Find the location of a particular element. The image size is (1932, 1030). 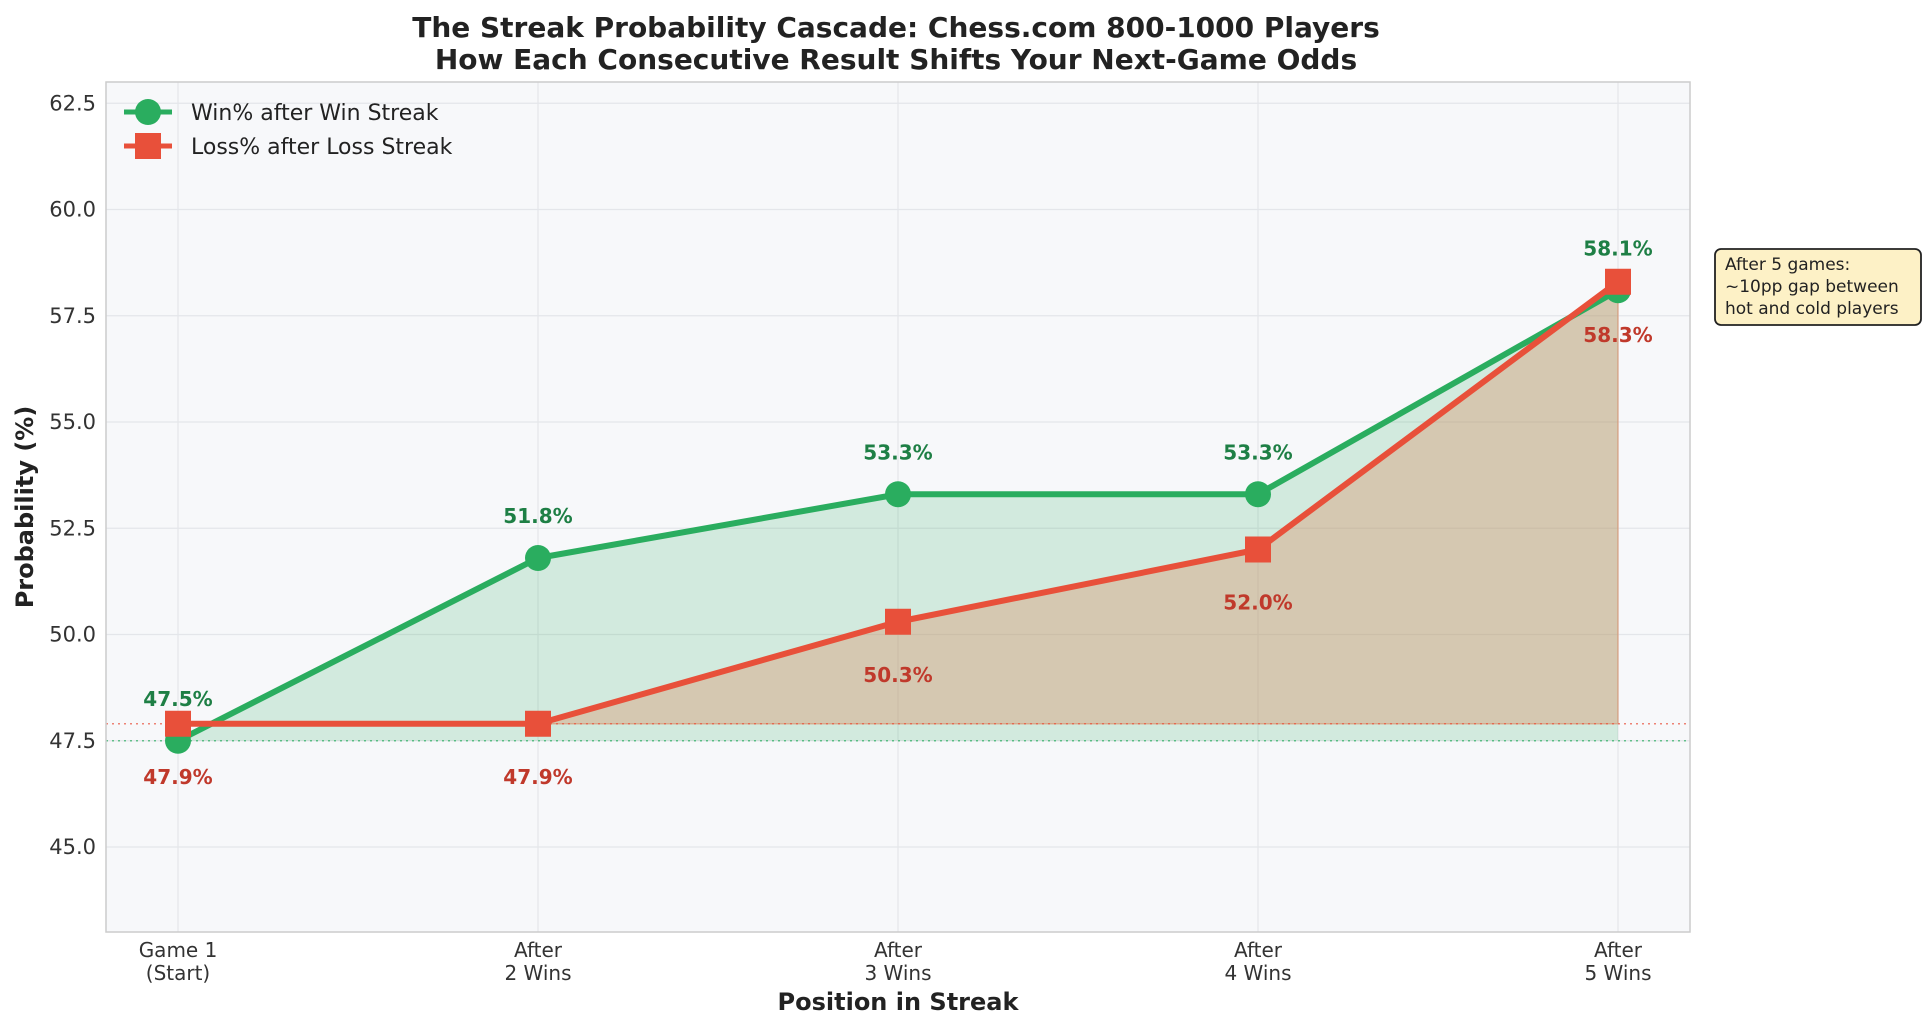

y-tick-label: 60.0 is located at coordinates (72, 210).